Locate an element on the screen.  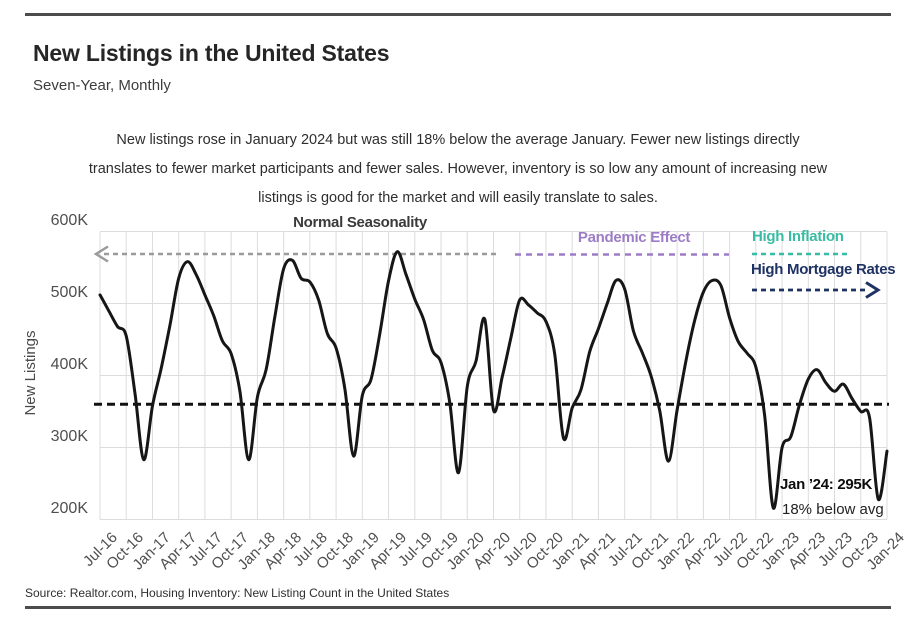
annotation-normal-seasonality: Normal Seasonality is located at coordinates (360, 222).